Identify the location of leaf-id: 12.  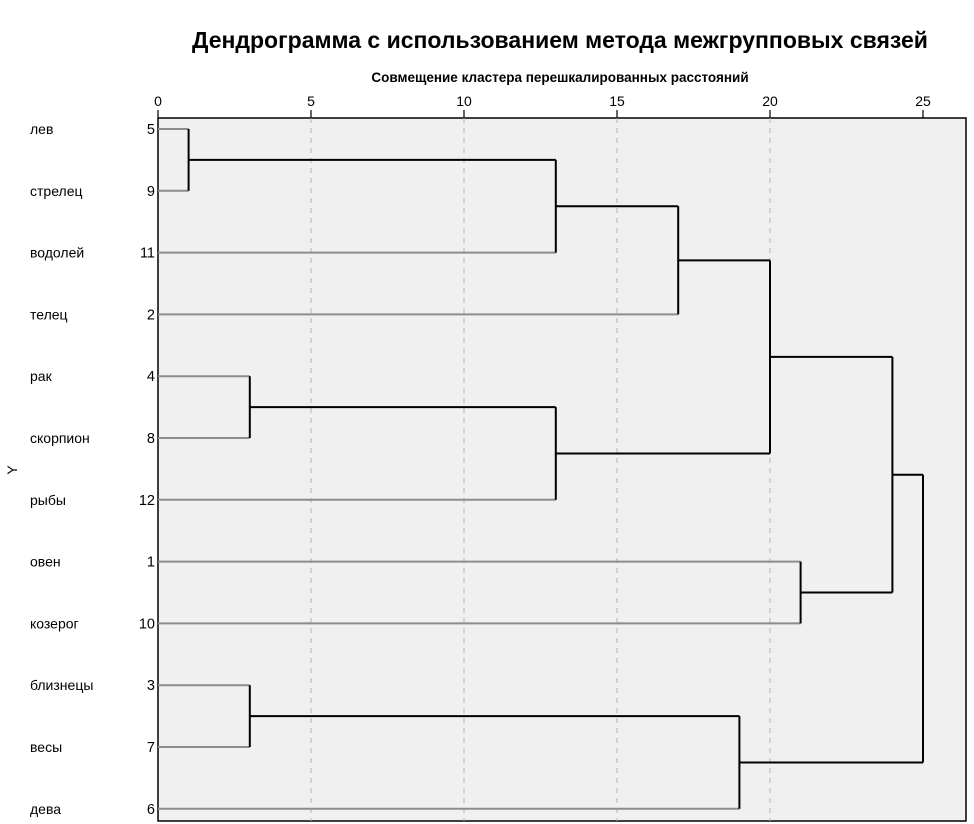
(147, 501).